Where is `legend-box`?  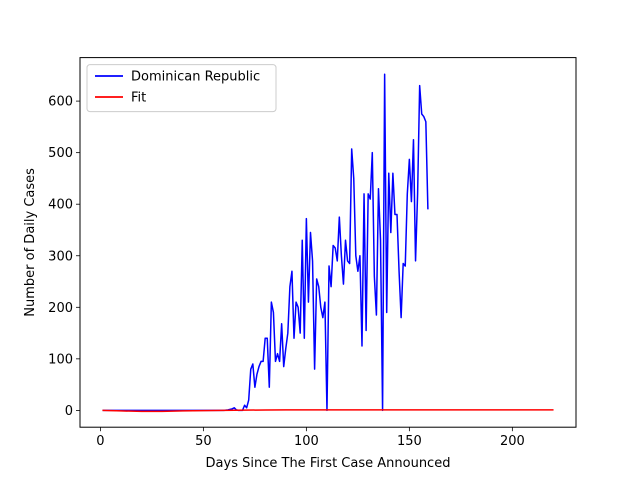 legend-box is located at coordinates (181, 88).